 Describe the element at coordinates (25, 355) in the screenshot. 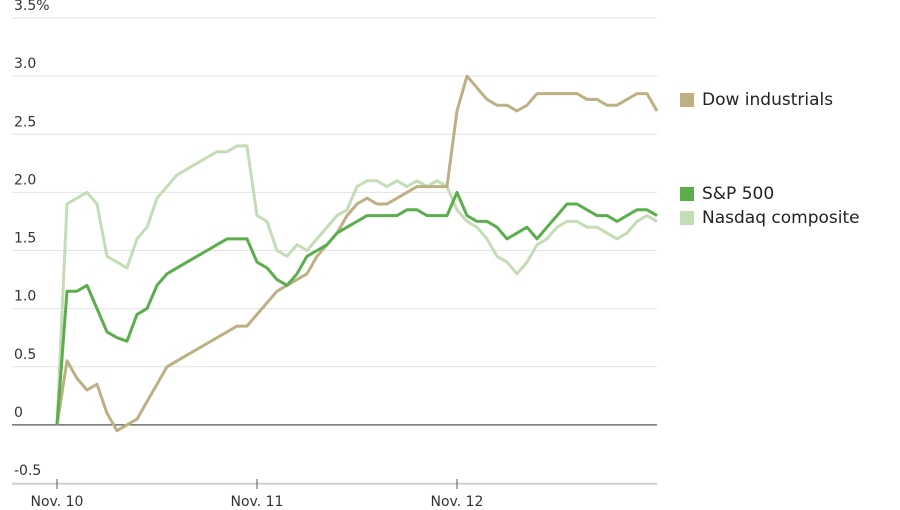

I see `y-tick-label: 0.5` at that location.